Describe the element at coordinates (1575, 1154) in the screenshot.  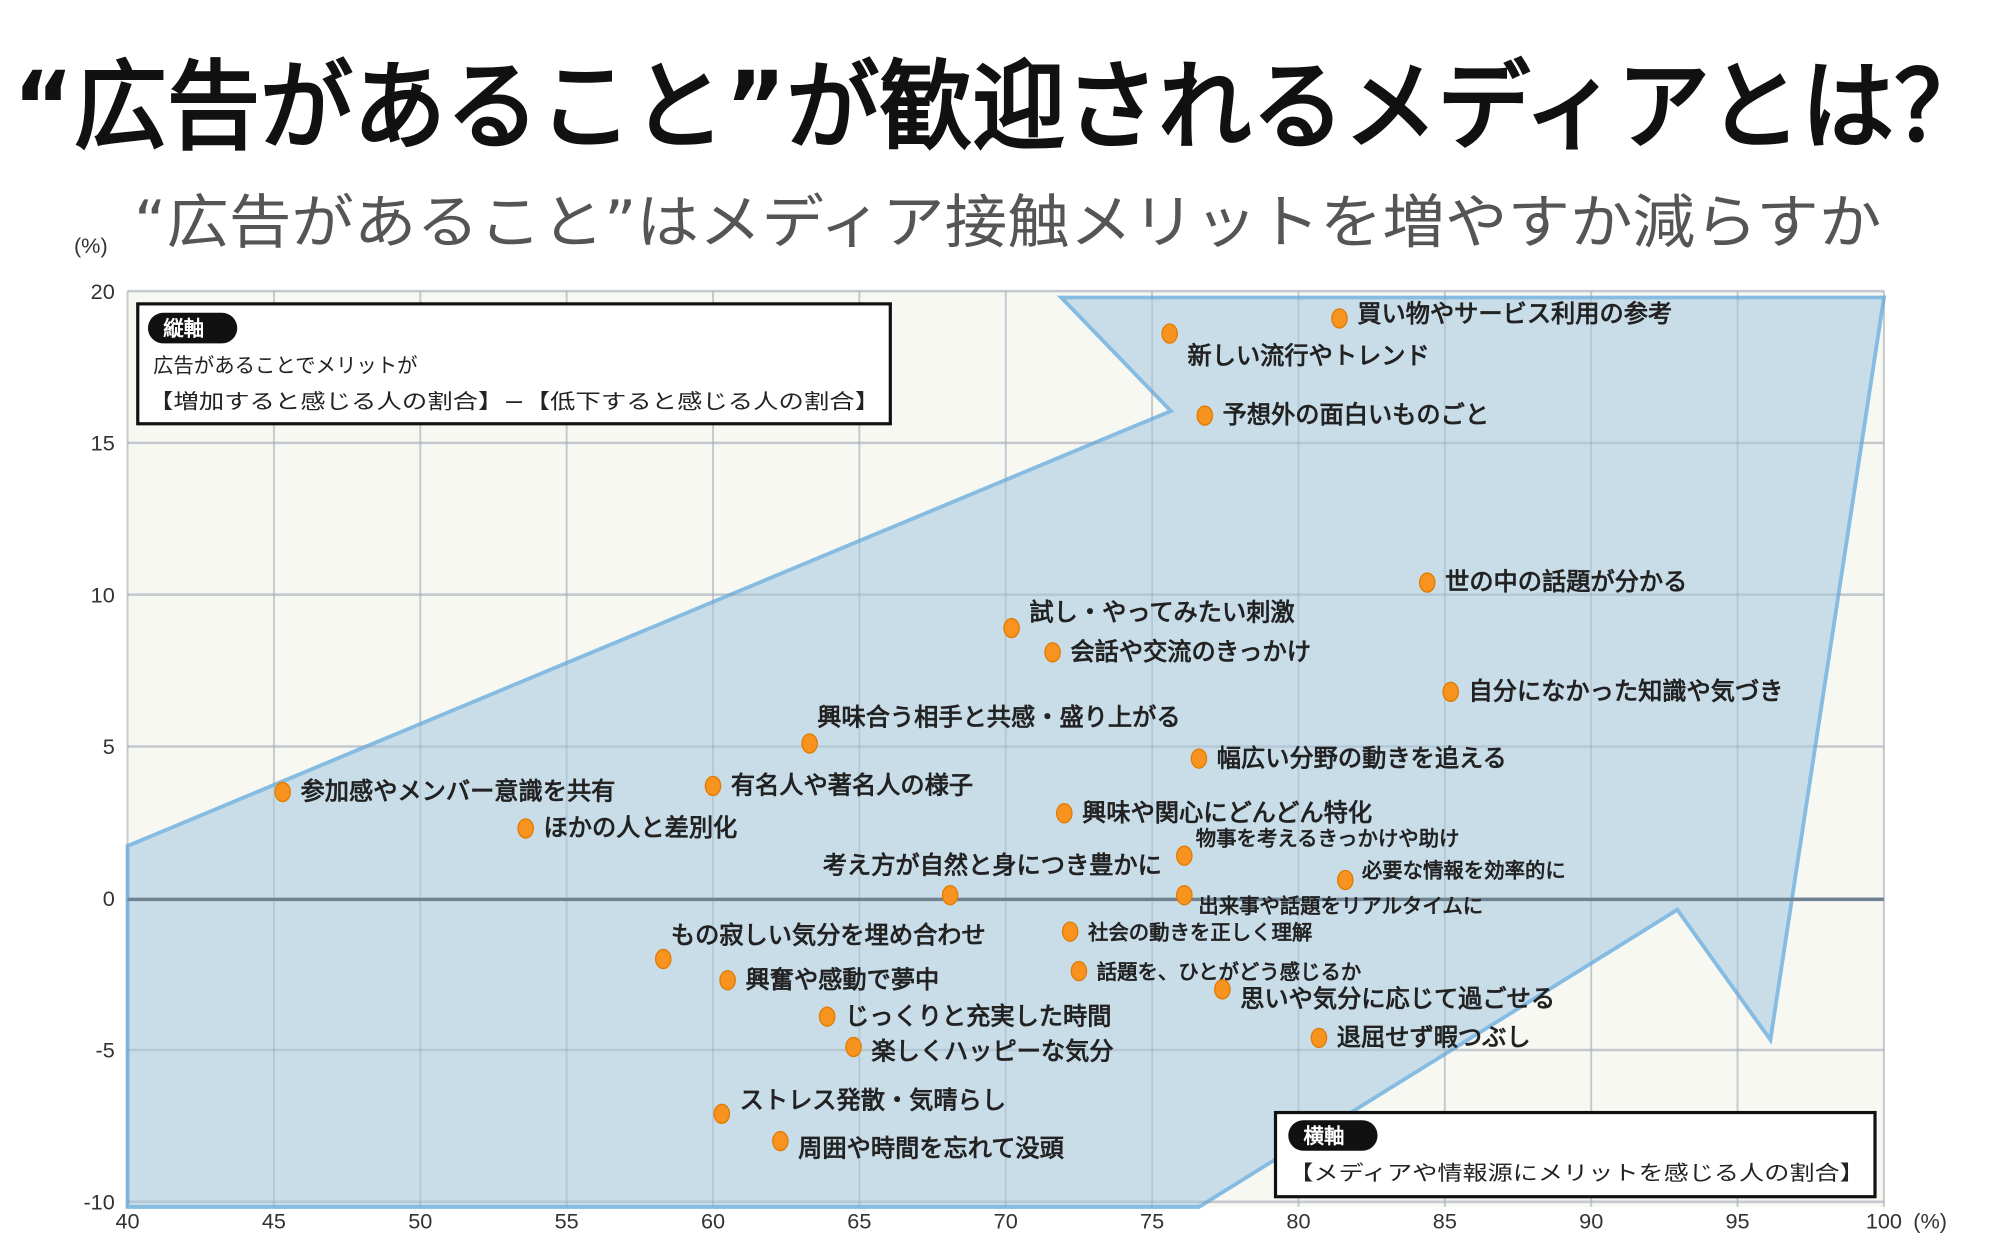
I see `x-axis-legend-box: 横軸 【メディアや情報源にメリットを感じる人の割合】` at that location.